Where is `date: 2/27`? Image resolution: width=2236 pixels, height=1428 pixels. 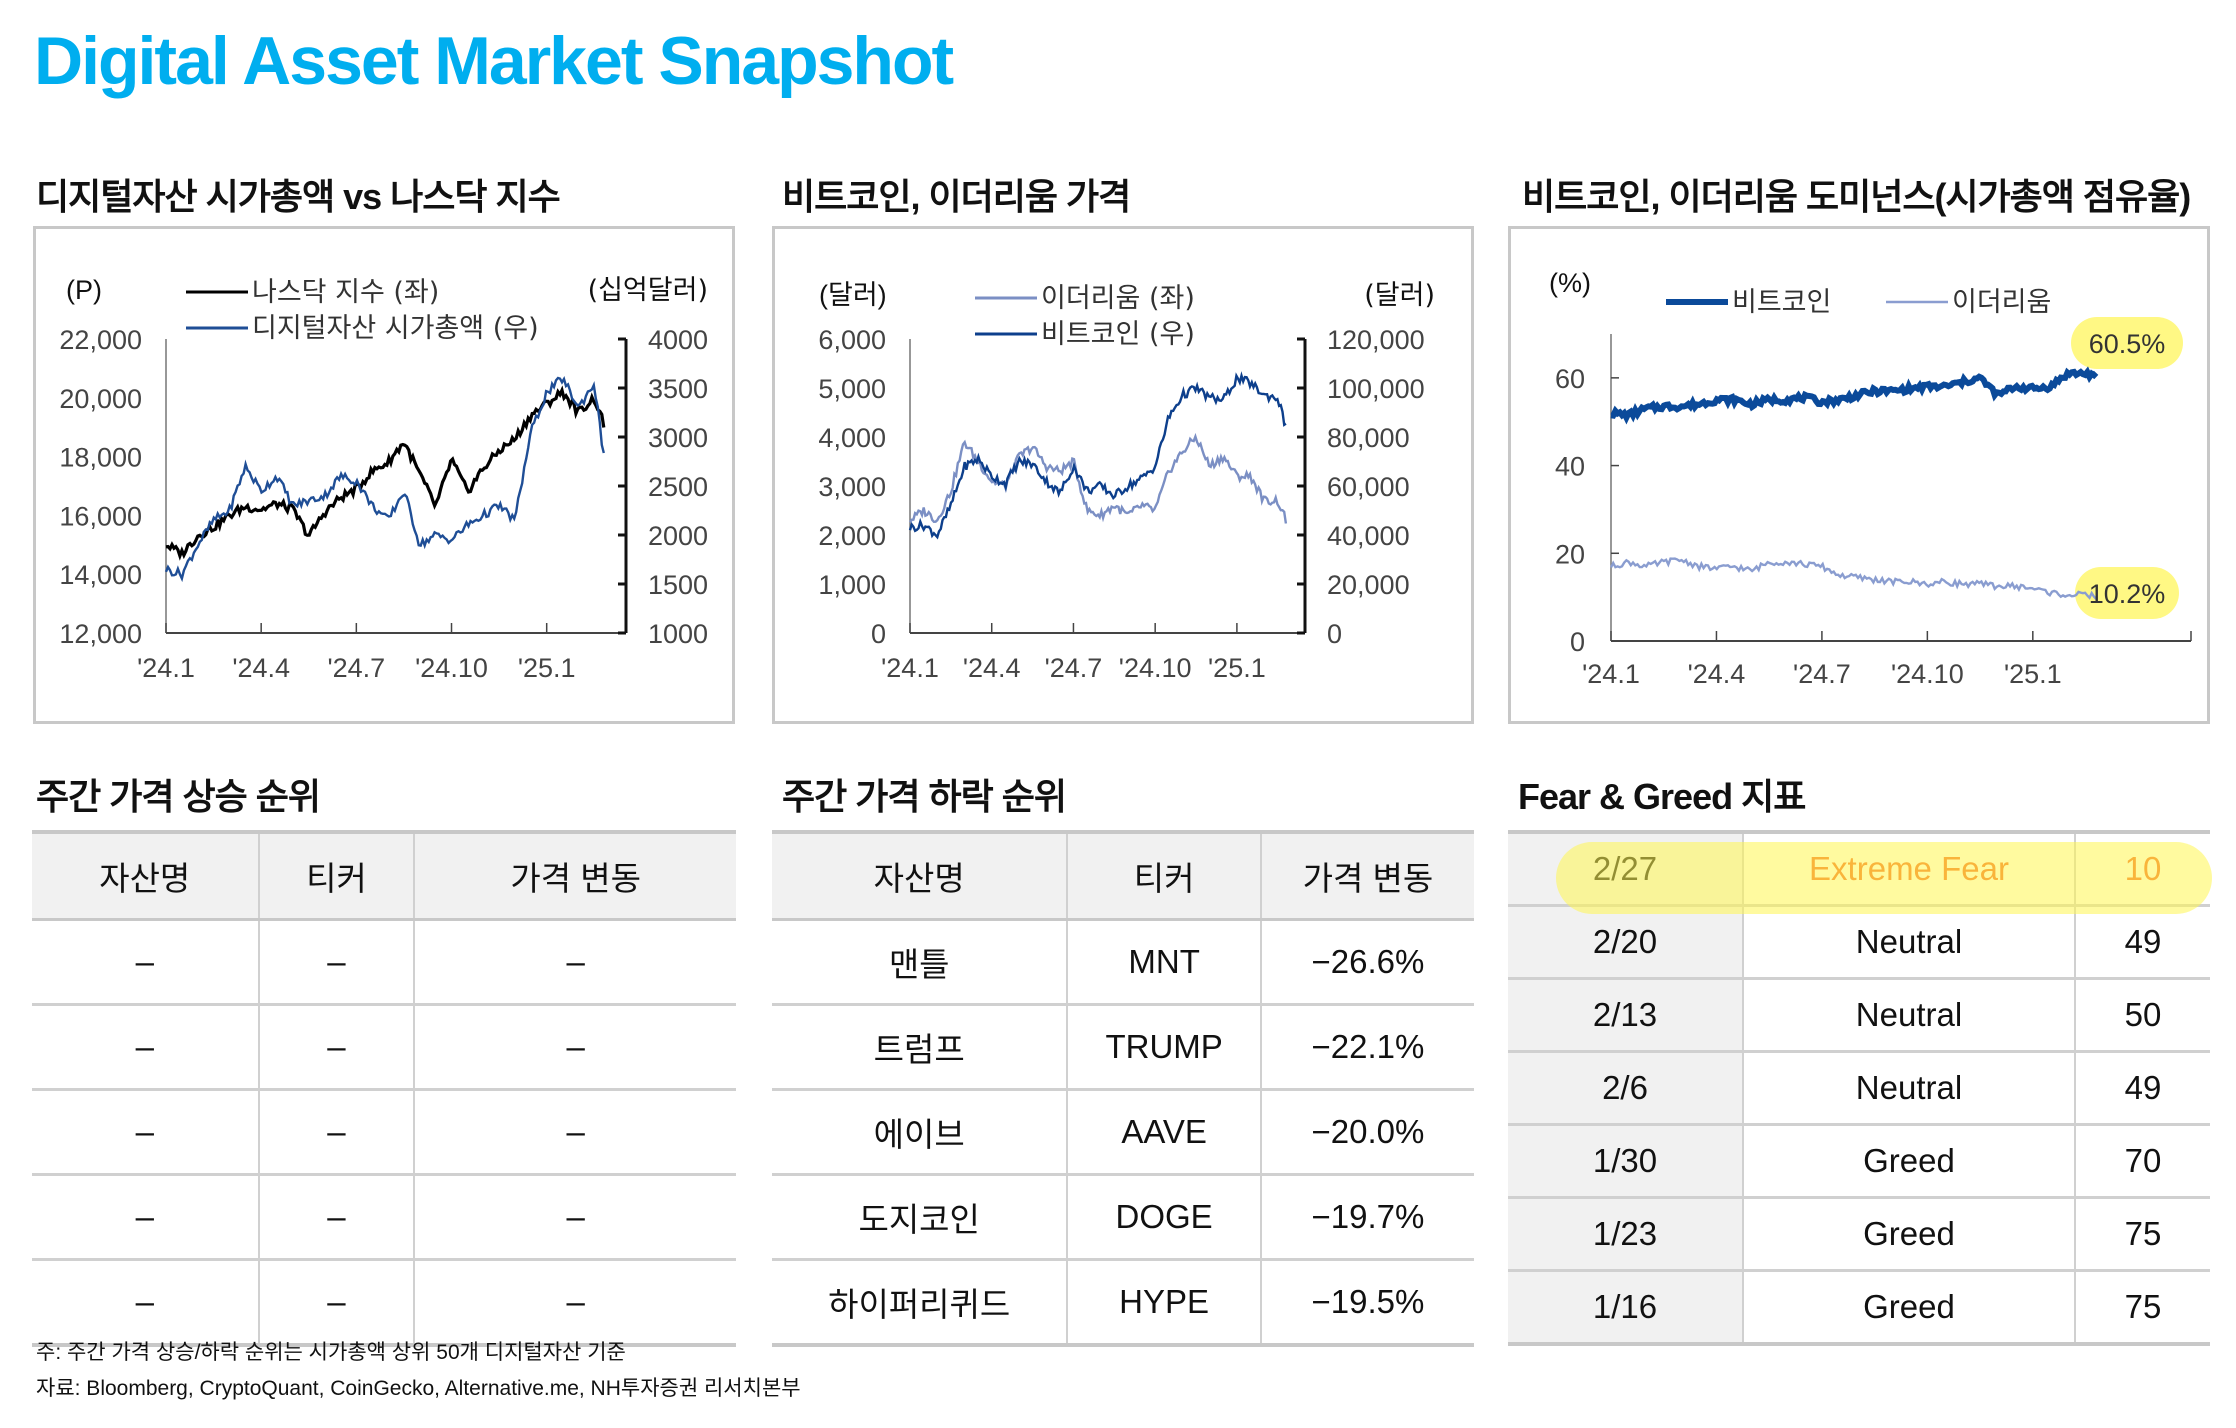 date: 2/27 is located at coordinates (1625, 869).